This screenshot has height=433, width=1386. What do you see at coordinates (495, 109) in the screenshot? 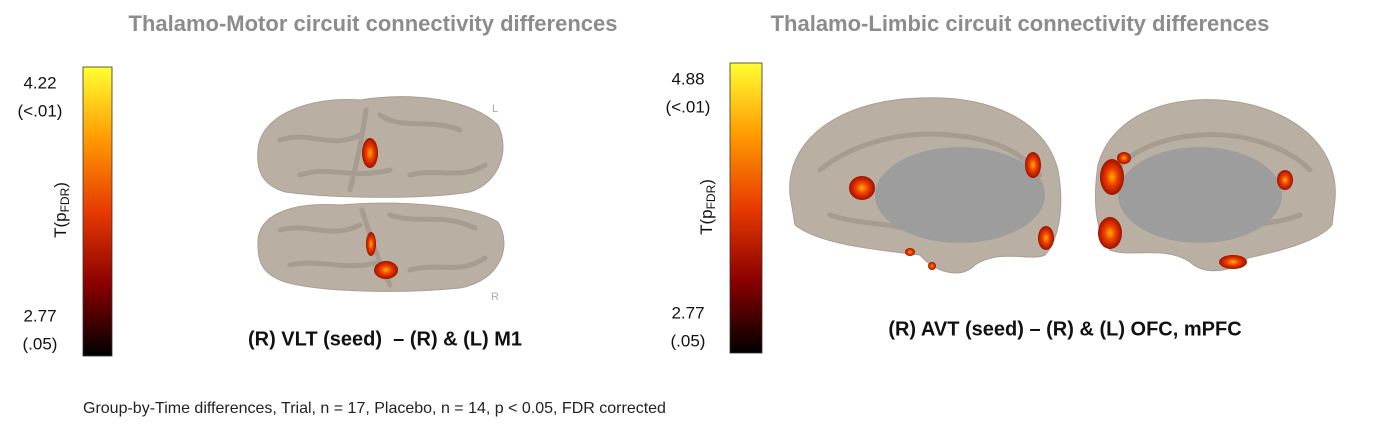
I see `orientation-label: L` at bounding box center [495, 109].